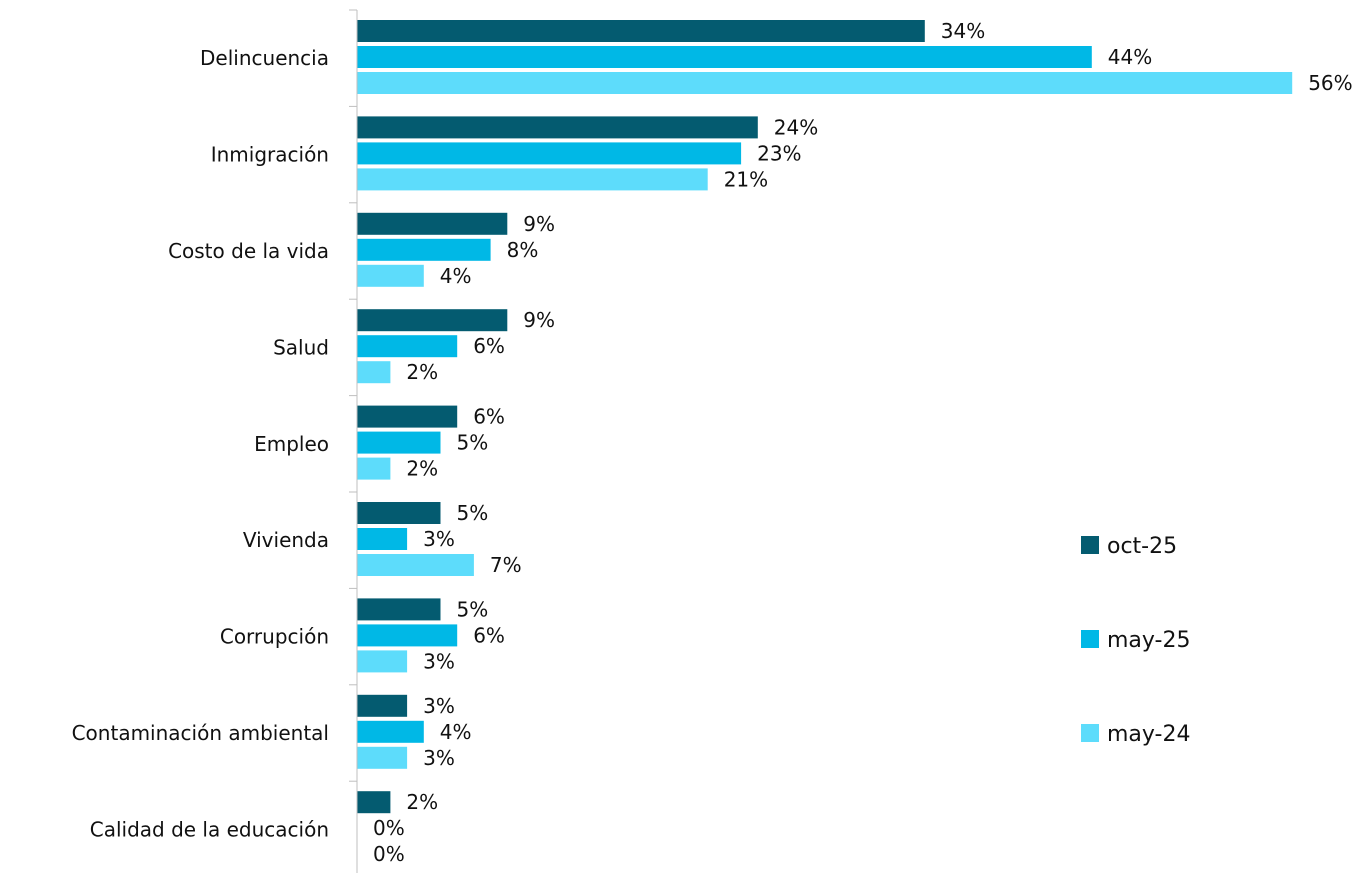 The height and width of the screenshot is (873, 1352). What do you see at coordinates (779, 153) in the screenshot?
I see `data-label: 23%` at bounding box center [779, 153].